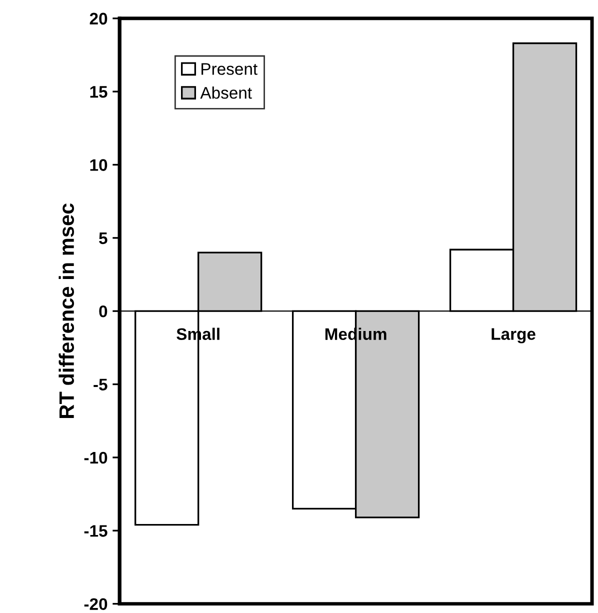 The height and width of the screenshot is (613, 598). Describe the element at coordinates (99, 92) in the screenshot. I see `y-tick-label: 15` at that location.